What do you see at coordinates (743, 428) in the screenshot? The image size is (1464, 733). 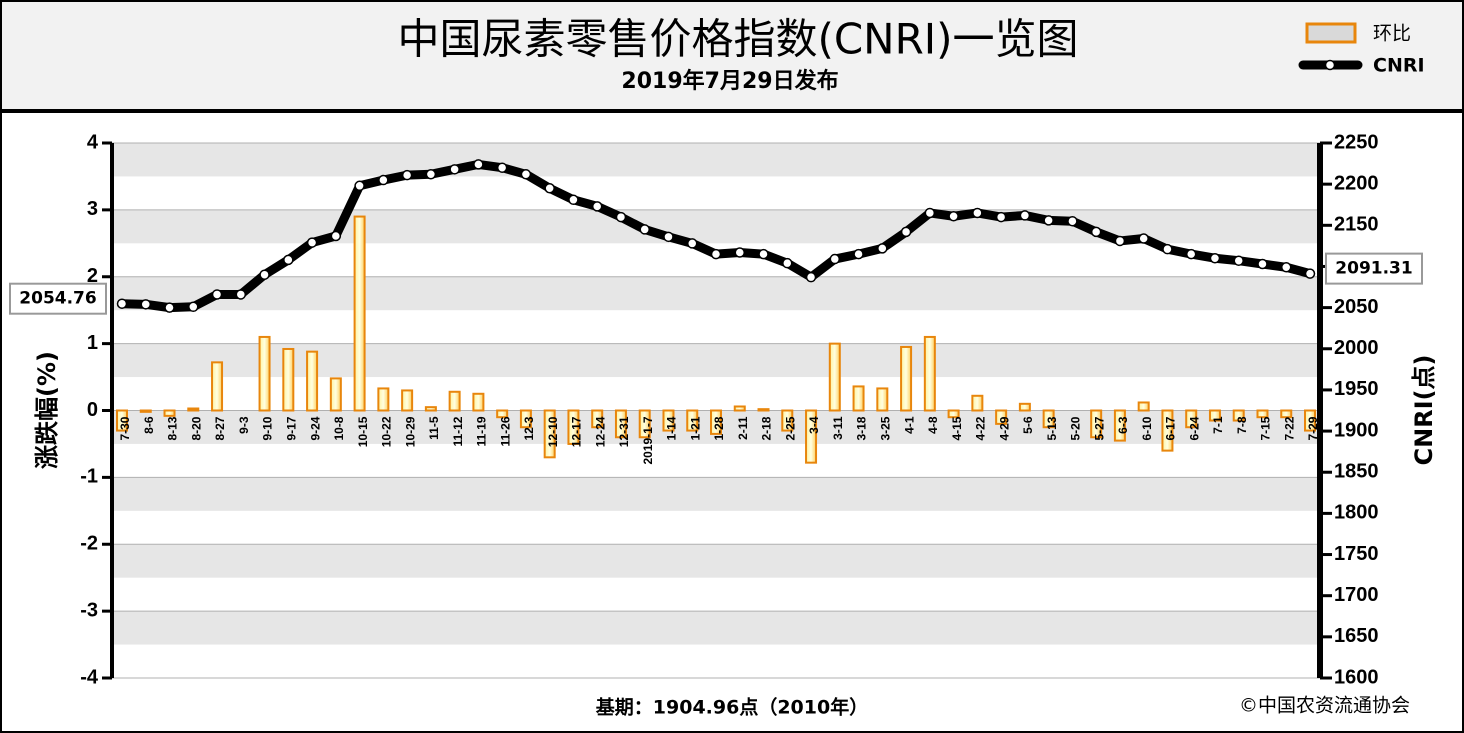 I see `x-tick-label: 2-11` at bounding box center [743, 428].